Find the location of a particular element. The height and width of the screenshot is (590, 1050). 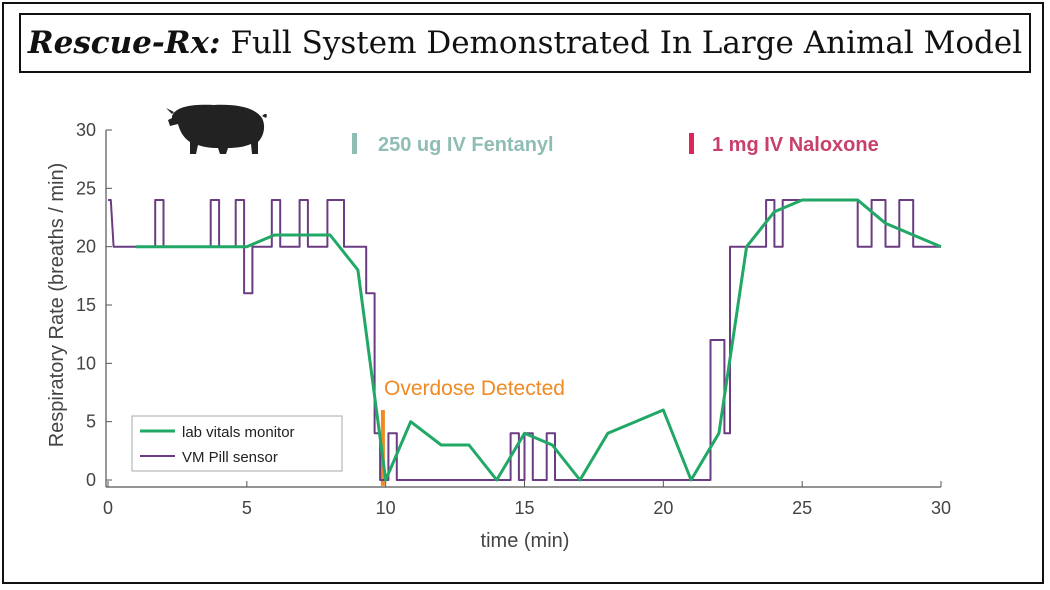

x-tick-label: 15 is located at coordinates (524, 508).